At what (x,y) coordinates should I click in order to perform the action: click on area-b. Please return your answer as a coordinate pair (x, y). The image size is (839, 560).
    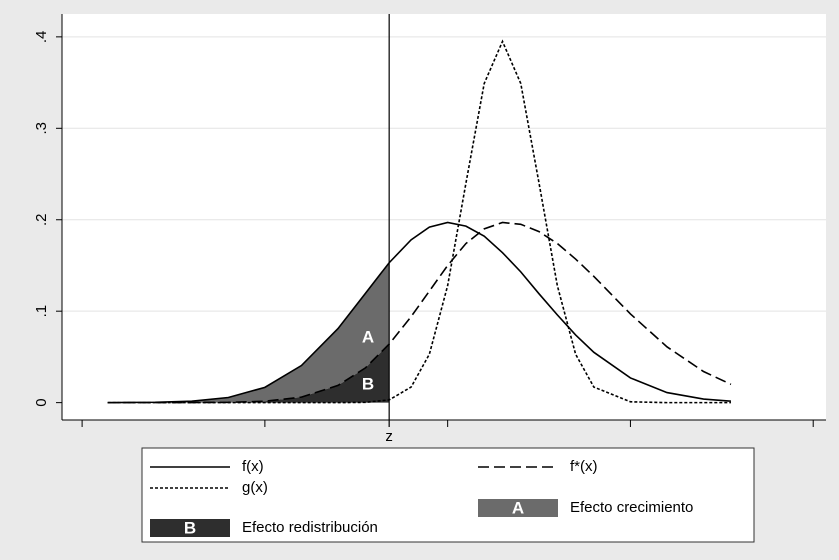
    Looking at the image, I should click on (248, 373).